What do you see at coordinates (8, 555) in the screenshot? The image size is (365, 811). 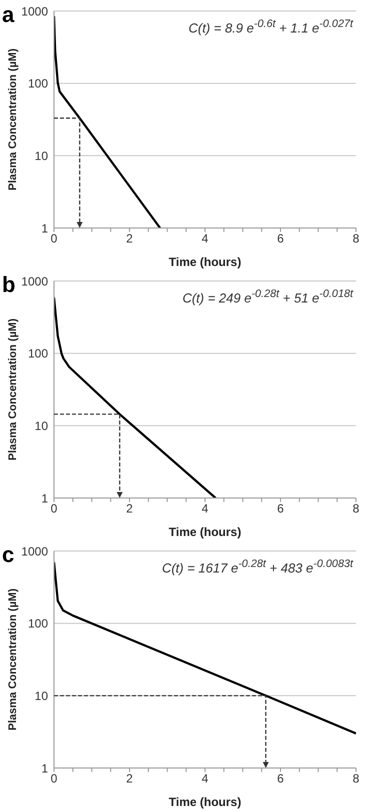 I see `chart-title: c` at bounding box center [8, 555].